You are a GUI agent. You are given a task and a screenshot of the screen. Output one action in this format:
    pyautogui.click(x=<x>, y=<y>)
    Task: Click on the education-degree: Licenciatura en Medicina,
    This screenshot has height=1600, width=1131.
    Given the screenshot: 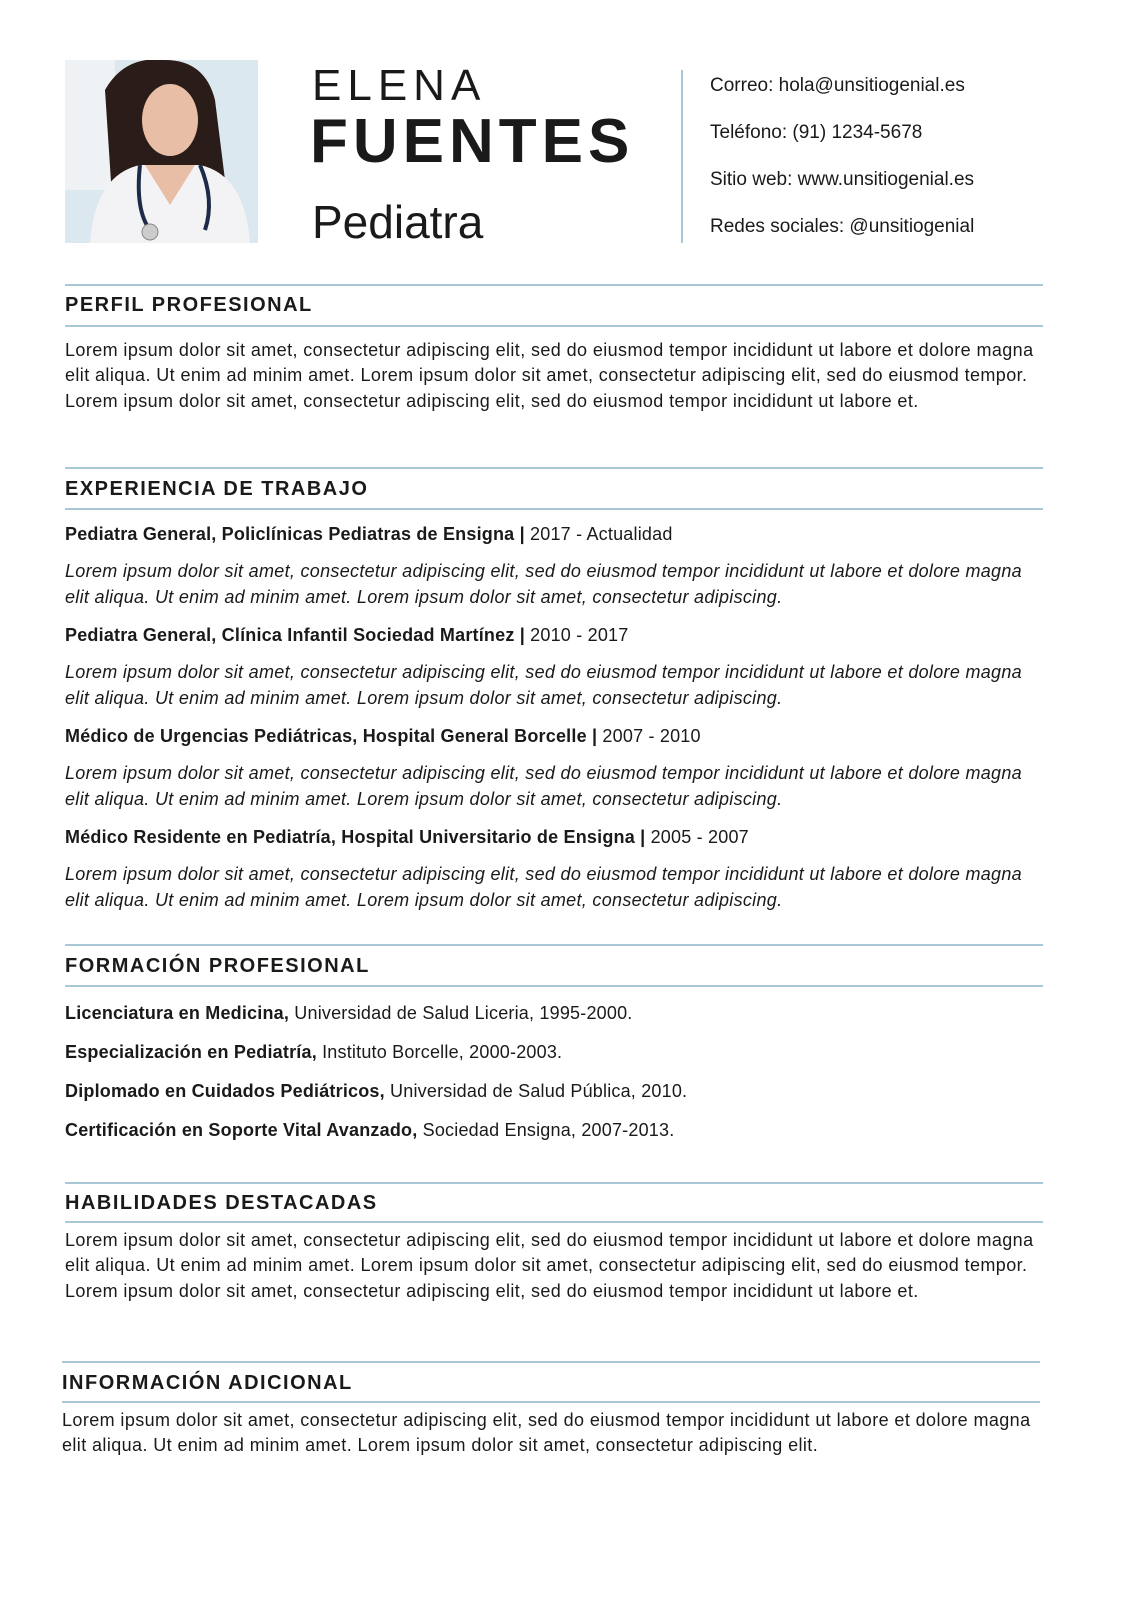 What is the action you would take?
    pyautogui.click(x=177, y=1013)
    